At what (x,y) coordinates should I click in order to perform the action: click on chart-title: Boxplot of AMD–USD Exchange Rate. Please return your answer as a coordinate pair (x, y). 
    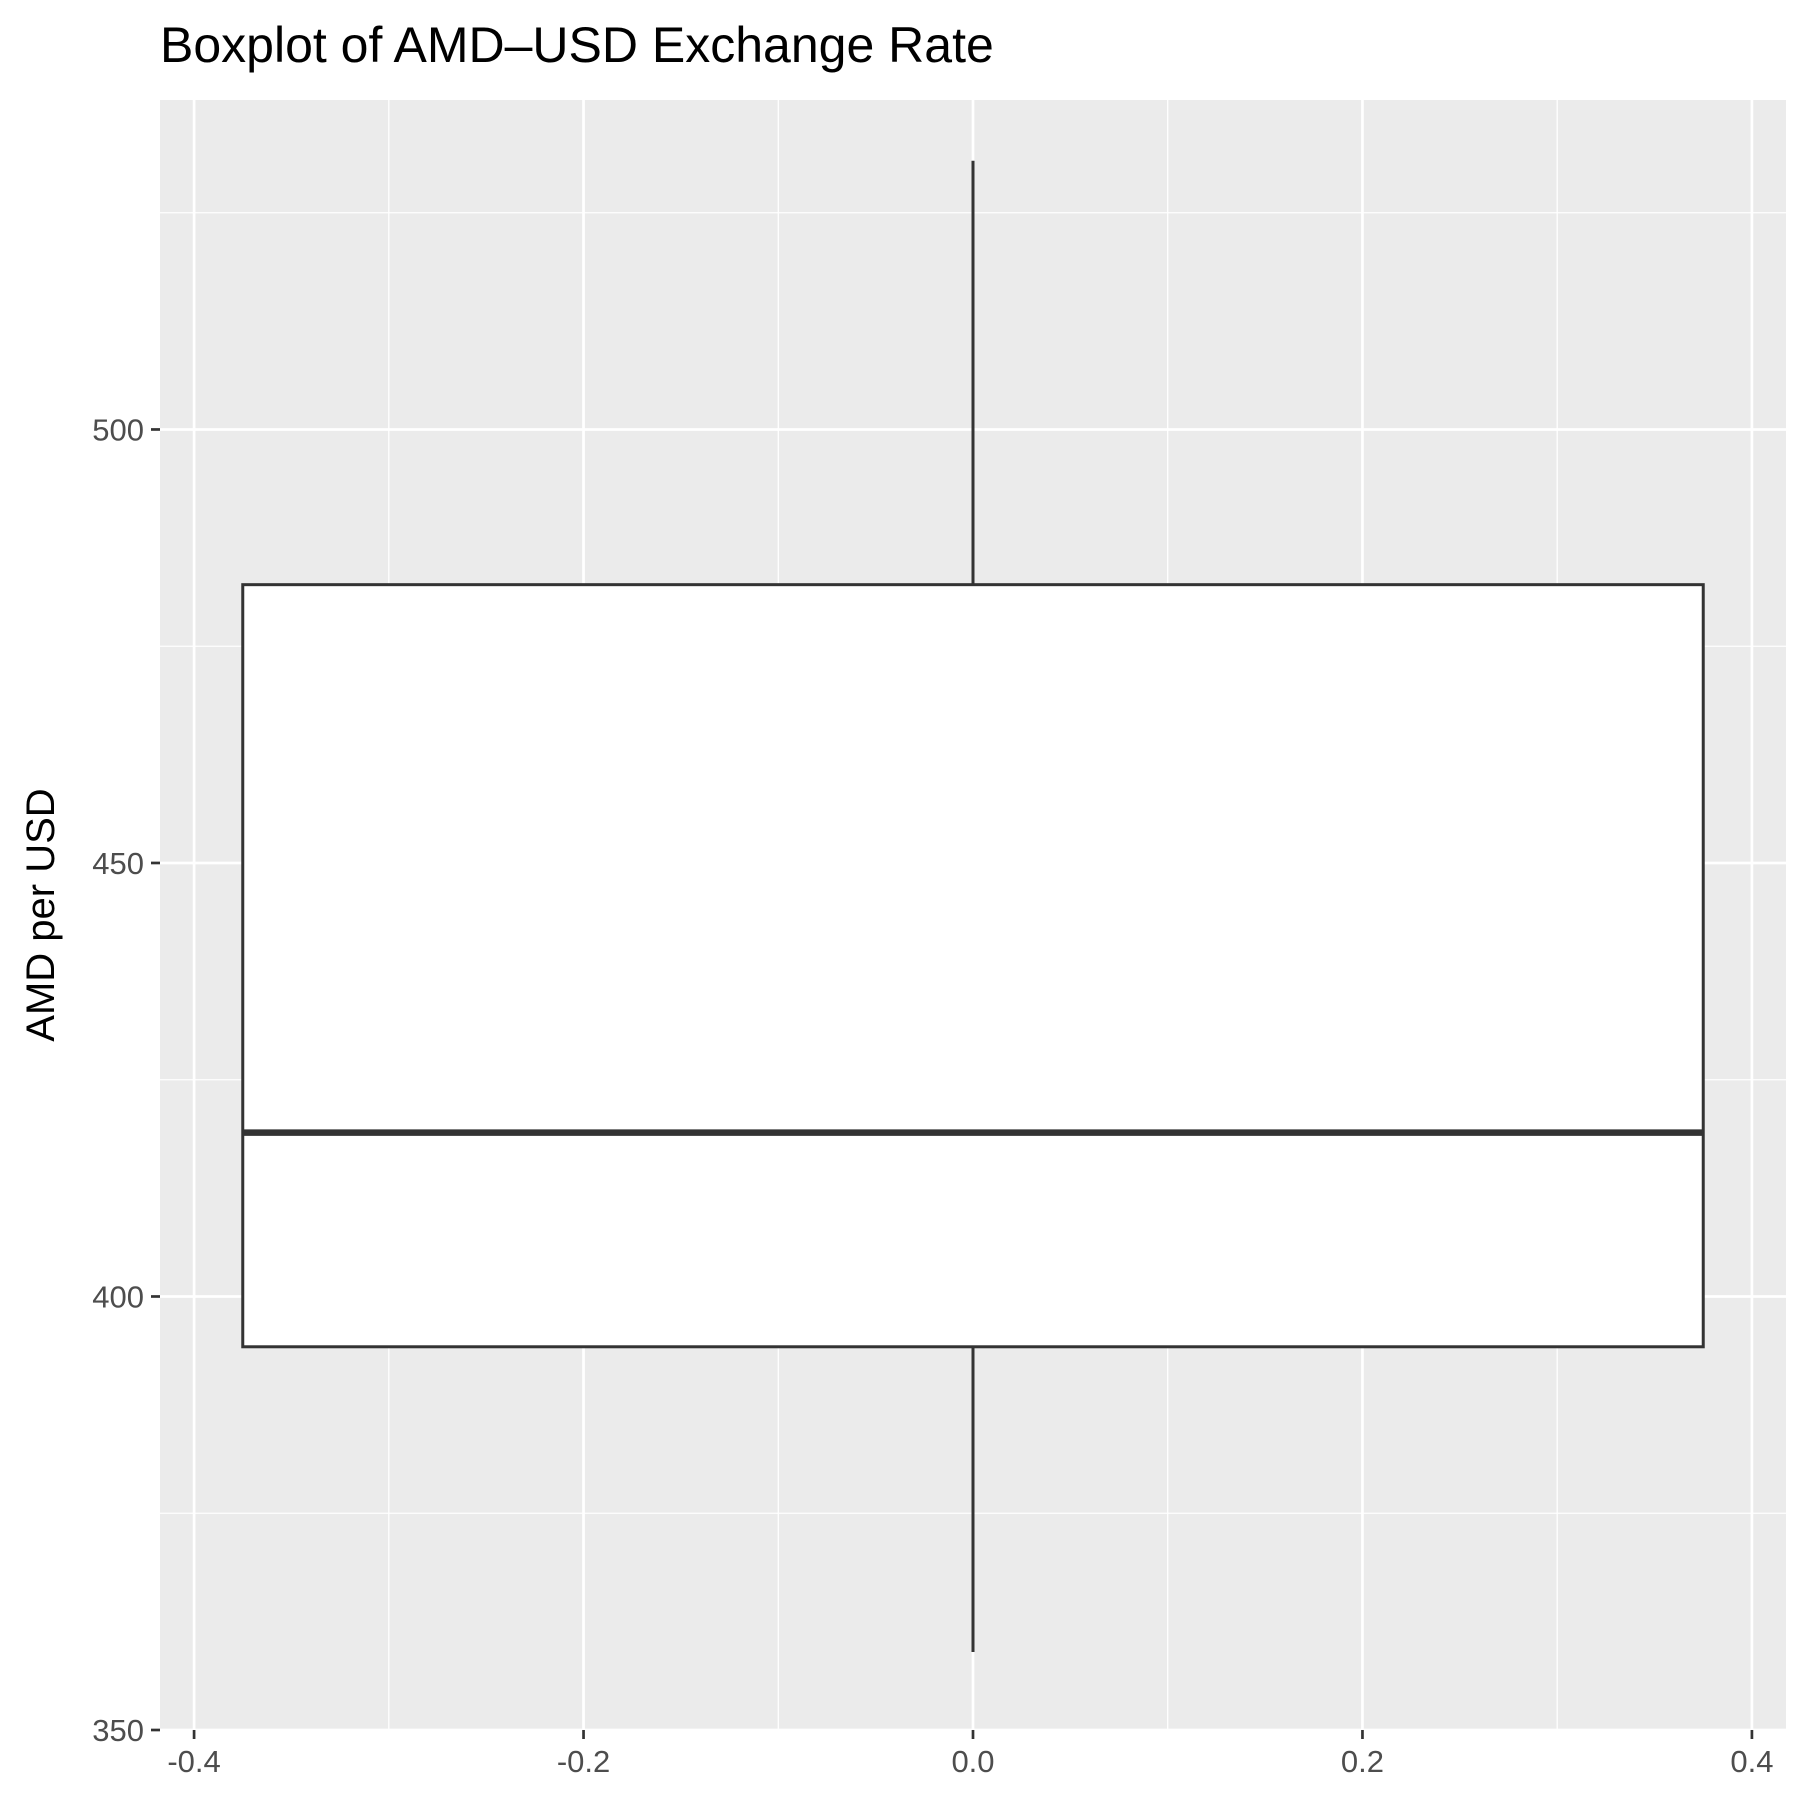
    Looking at the image, I should click on (577, 45).